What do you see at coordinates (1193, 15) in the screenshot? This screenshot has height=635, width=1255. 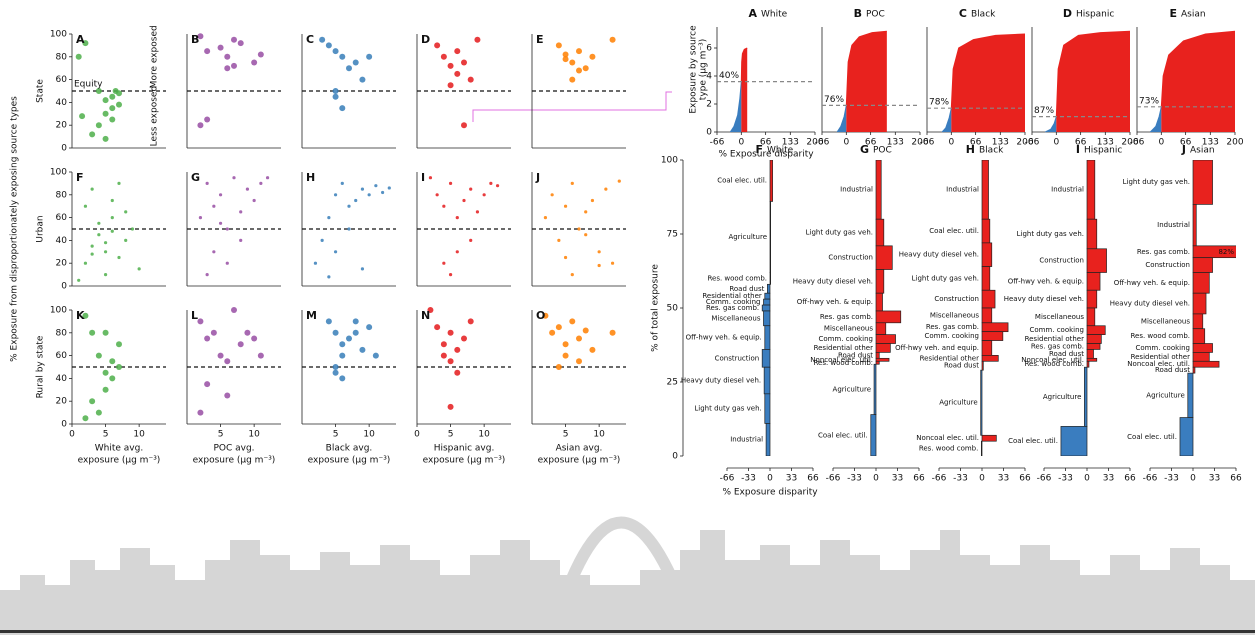 I see `panel-title: Asian` at bounding box center [1193, 15].